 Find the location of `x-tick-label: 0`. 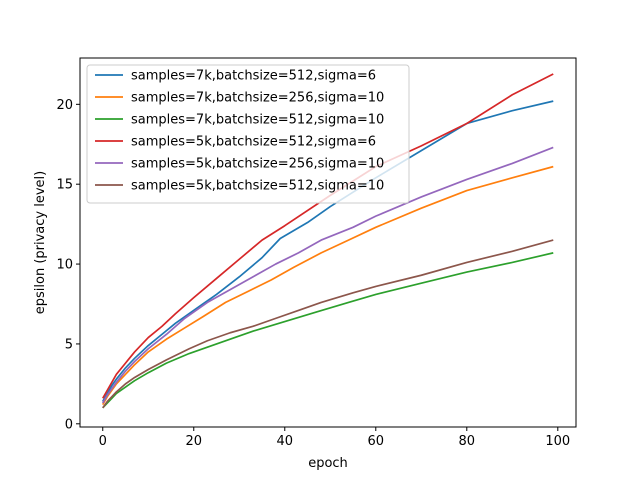

x-tick-label: 0 is located at coordinates (103, 441).